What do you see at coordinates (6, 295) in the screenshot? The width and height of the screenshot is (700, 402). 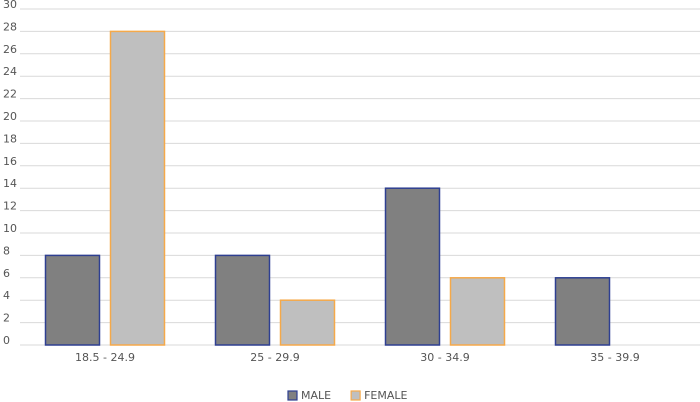 I see `y-tick-label: 4` at bounding box center [6, 295].